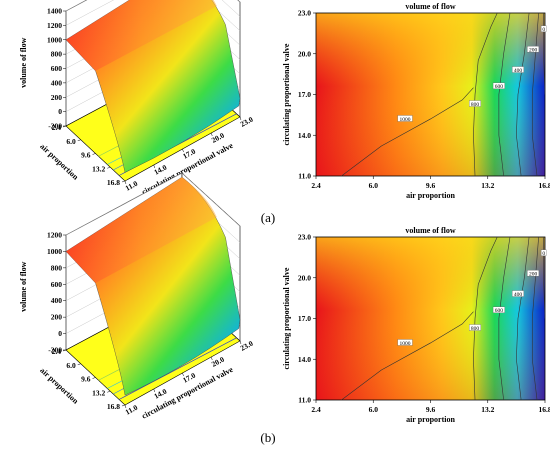 The width and height of the screenshot is (550, 455). What do you see at coordinates (268, 217) in the screenshot?
I see `panel-label-a: (a)` at bounding box center [268, 217].